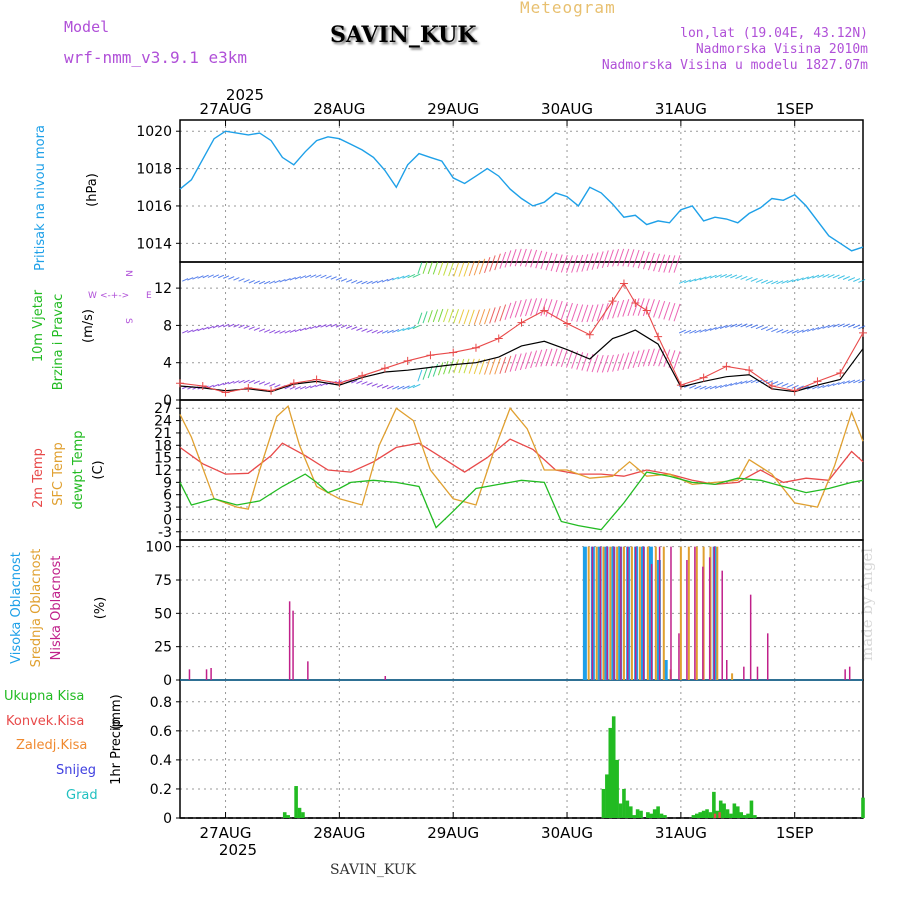 This screenshot has height=900, width=900. I want to click on cloud-bar-high_cloud, so click(665, 670).